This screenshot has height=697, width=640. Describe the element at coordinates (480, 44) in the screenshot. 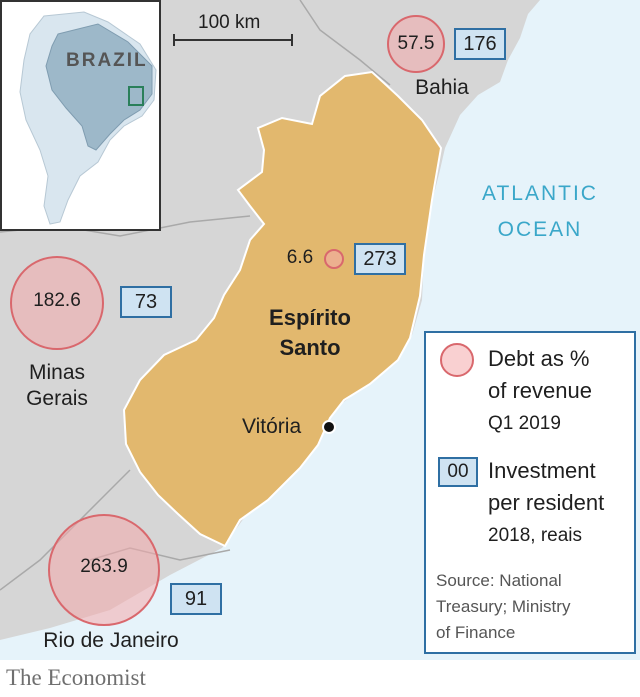

I see `investment-box-bahia: 176` at that location.